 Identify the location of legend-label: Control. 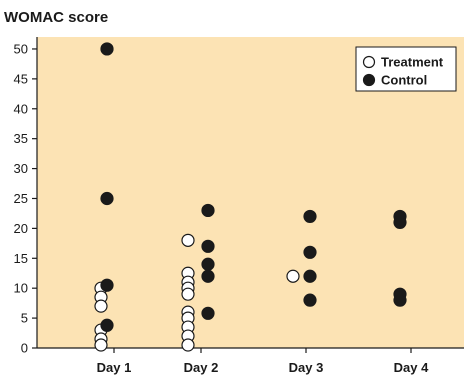
(404, 80).